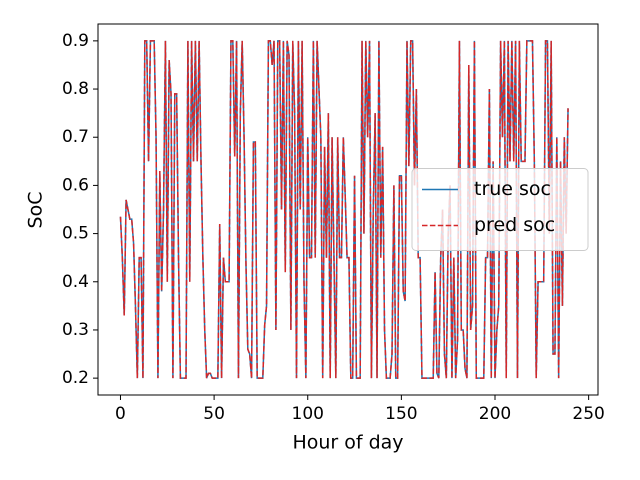  I want to click on legend-label: true soc, so click(512, 189).